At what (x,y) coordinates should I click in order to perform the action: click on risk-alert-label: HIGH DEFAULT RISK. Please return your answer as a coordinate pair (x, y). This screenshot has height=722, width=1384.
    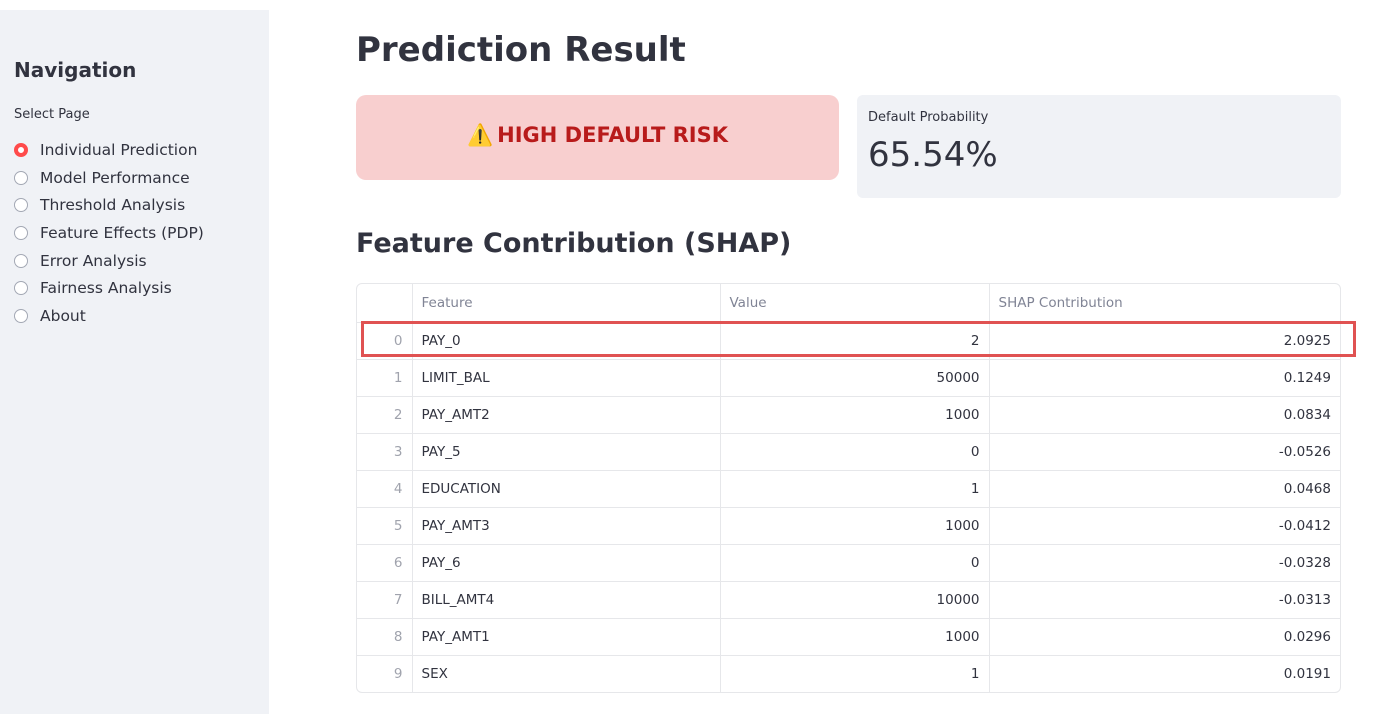
    Looking at the image, I should click on (612, 135).